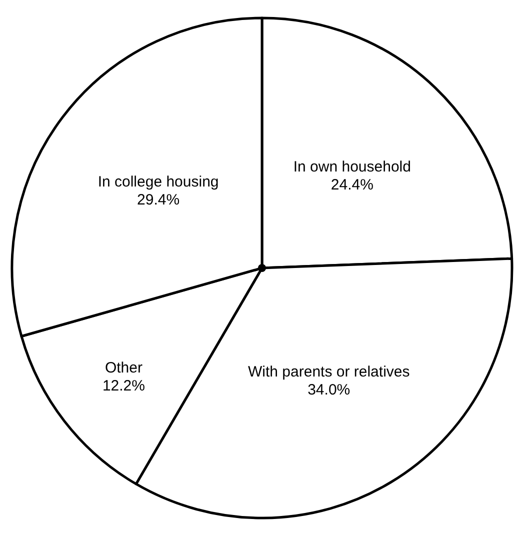  Describe the element at coordinates (329, 389) in the screenshot. I see `data-label: 34.0%` at that location.